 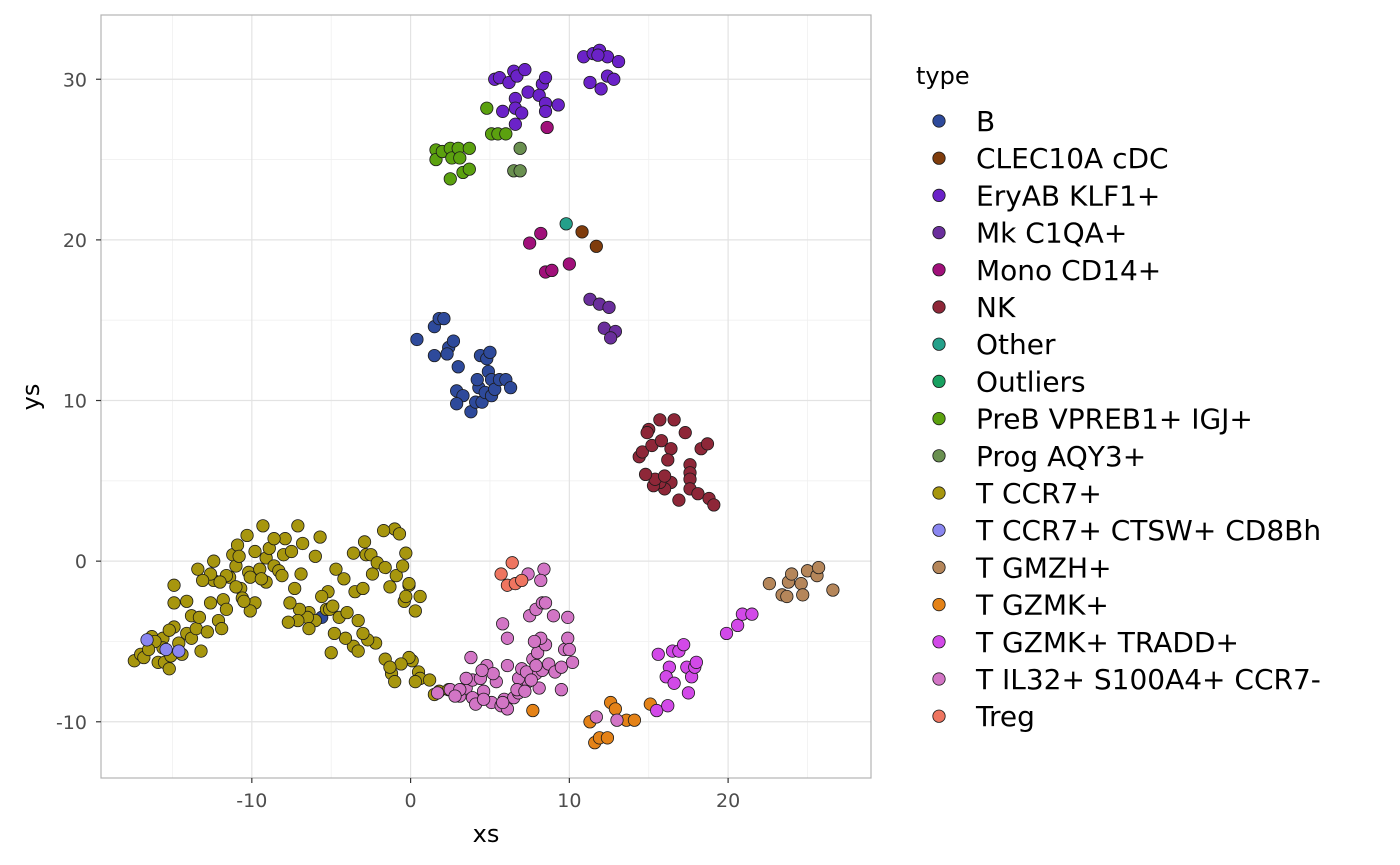 What do you see at coordinates (1042, 605) in the screenshot?
I see `legend-label-t-gzmk: T GZMK+` at bounding box center [1042, 605].